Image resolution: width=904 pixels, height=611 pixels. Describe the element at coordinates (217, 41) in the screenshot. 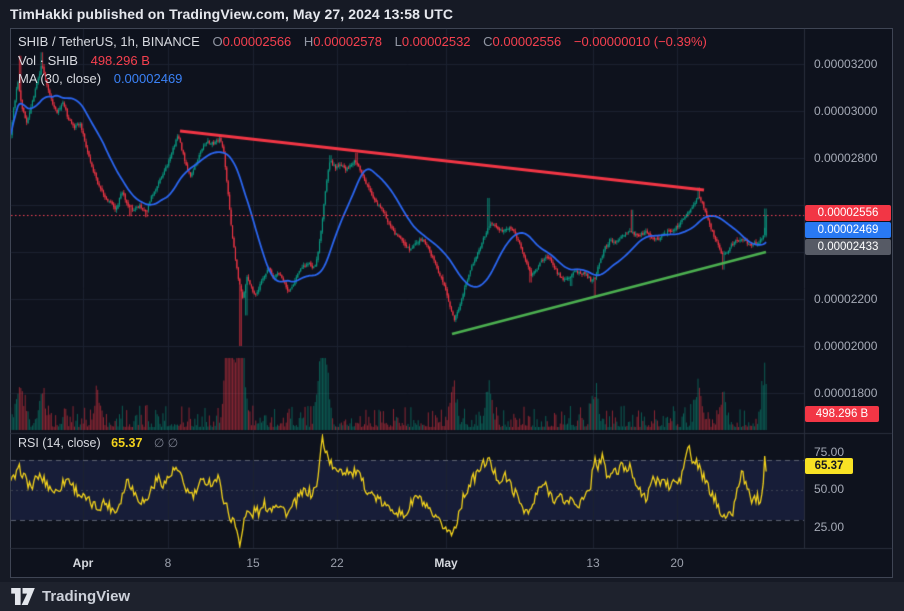

I see `ohlc-open-key: O` at that location.